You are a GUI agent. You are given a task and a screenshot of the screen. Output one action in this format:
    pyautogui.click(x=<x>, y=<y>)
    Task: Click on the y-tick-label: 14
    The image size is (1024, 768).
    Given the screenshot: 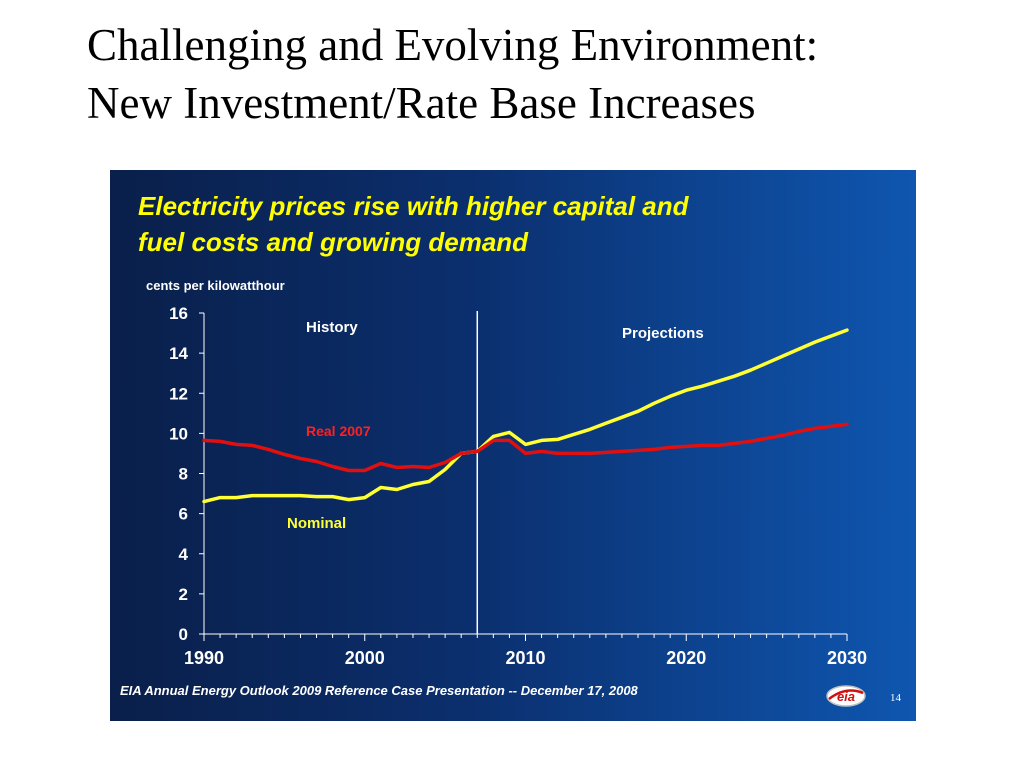 What is the action you would take?
    pyautogui.click(x=178, y=353)
    